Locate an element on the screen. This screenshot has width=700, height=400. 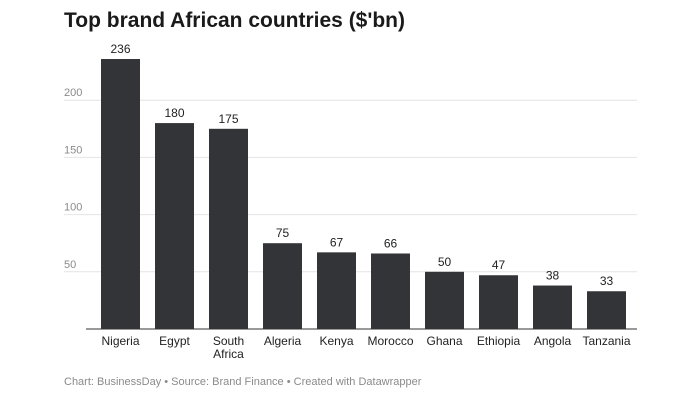
x-tick-label: Egypt is located at coordinates (174, 341).